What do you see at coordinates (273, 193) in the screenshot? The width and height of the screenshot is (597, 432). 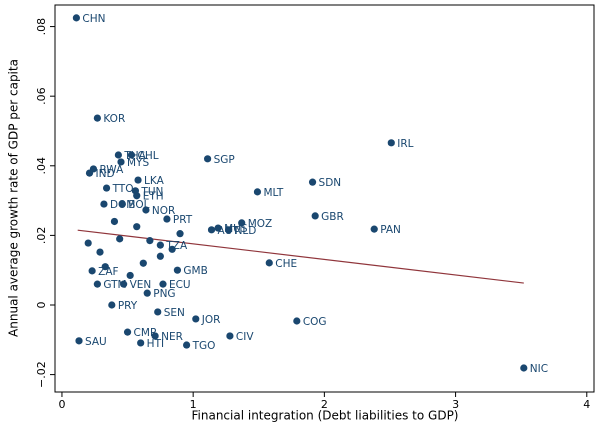 I see `point-label: MLT` at bounding box center [273, 193].